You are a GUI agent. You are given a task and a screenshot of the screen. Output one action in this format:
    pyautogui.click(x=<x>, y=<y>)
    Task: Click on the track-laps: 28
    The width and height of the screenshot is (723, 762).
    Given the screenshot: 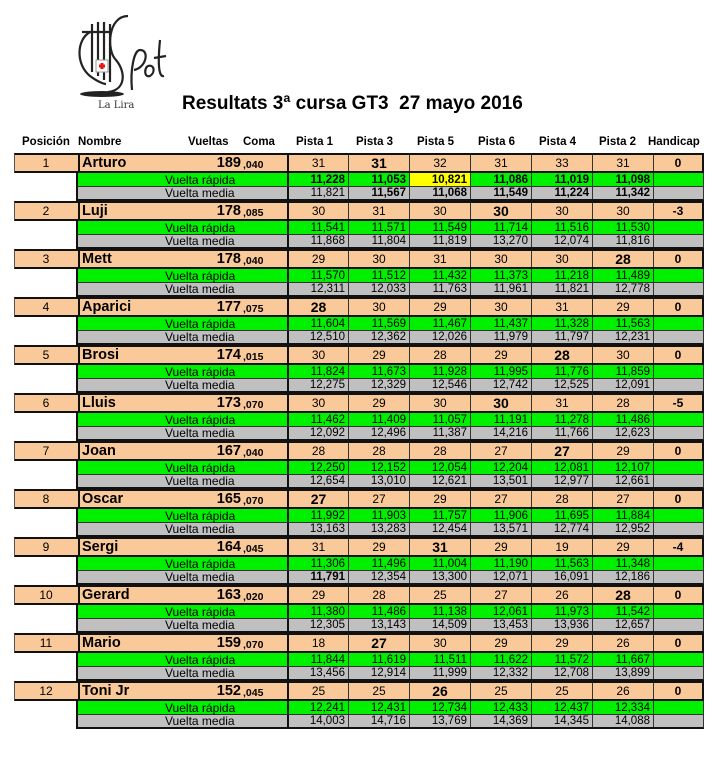 What is the action you would take?
    pyautogui.click(x=378, y=595)
    